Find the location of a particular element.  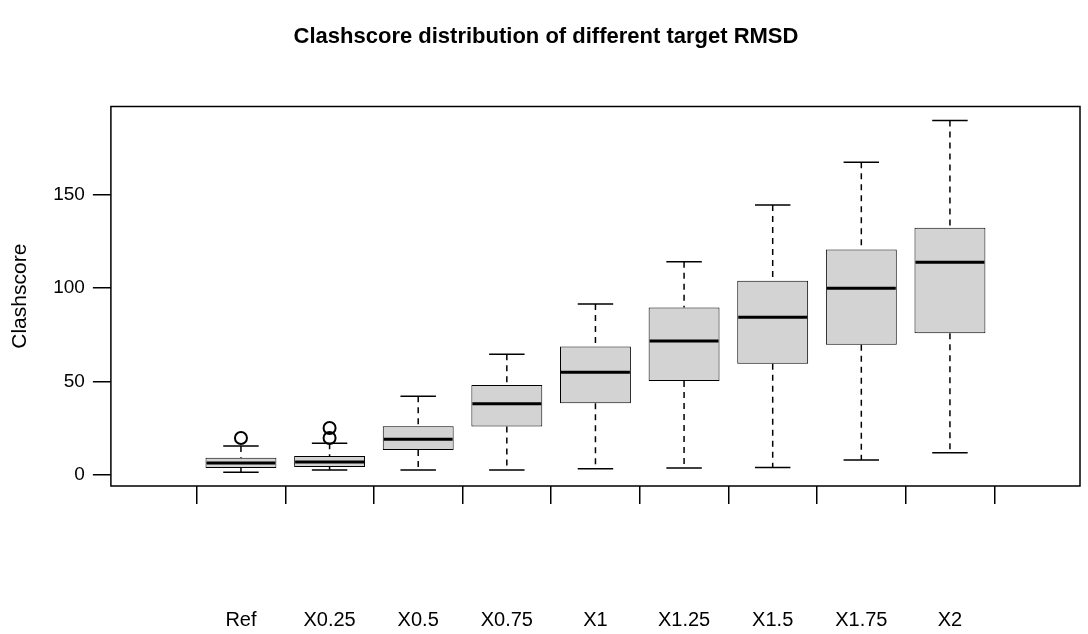

x-tick-label: X1 is located at coordinates (595, 618).